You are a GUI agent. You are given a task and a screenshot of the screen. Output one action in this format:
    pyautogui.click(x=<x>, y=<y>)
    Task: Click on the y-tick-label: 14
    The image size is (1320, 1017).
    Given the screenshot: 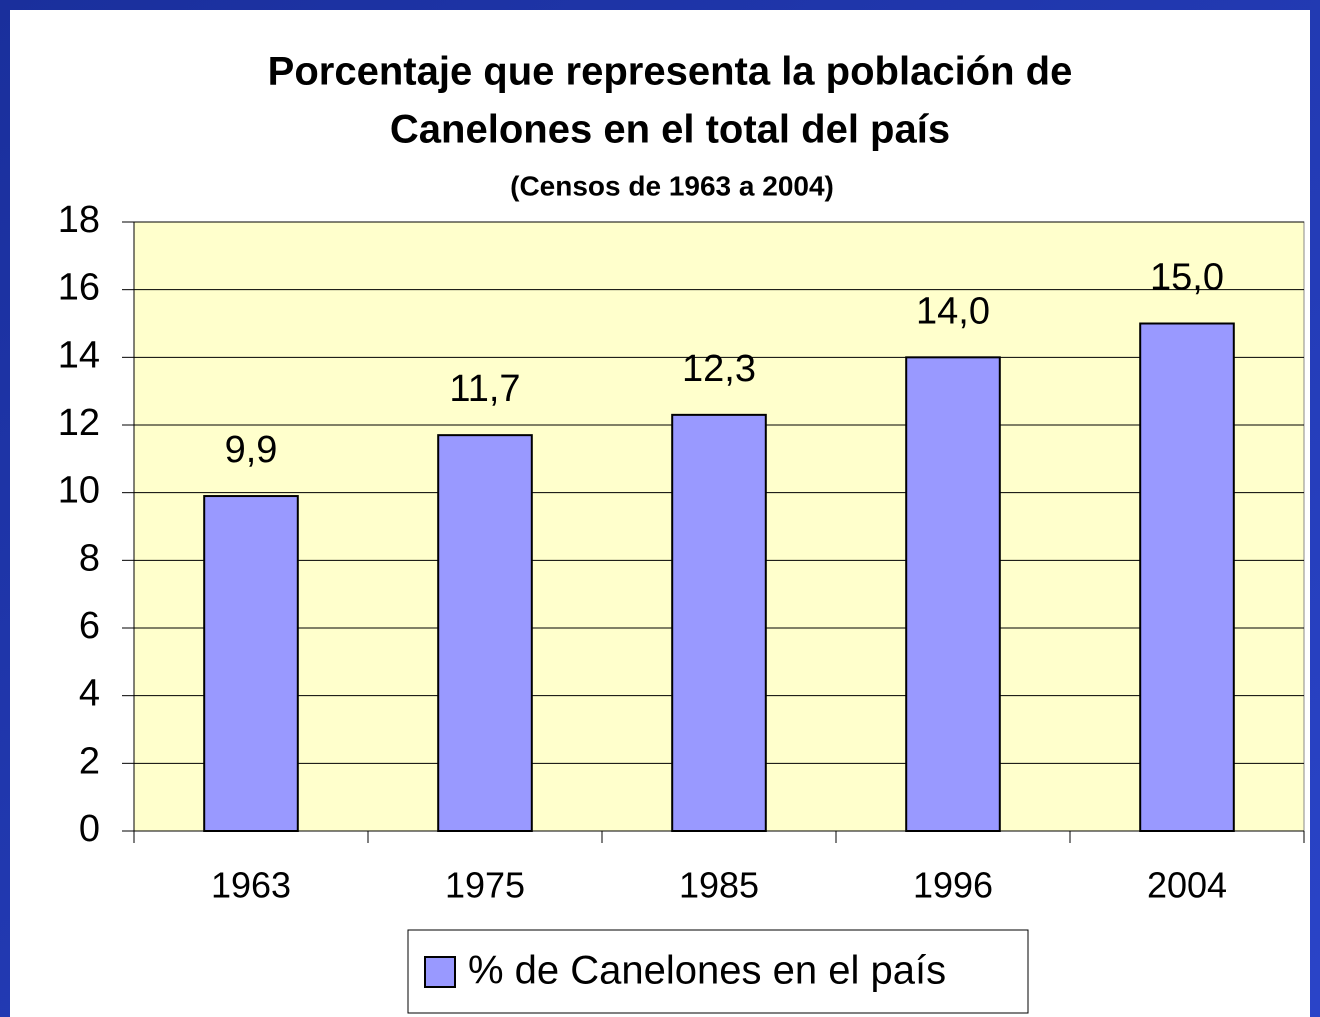 What is the action you would take?
    pyautogui.click(x=79, y=355)
    